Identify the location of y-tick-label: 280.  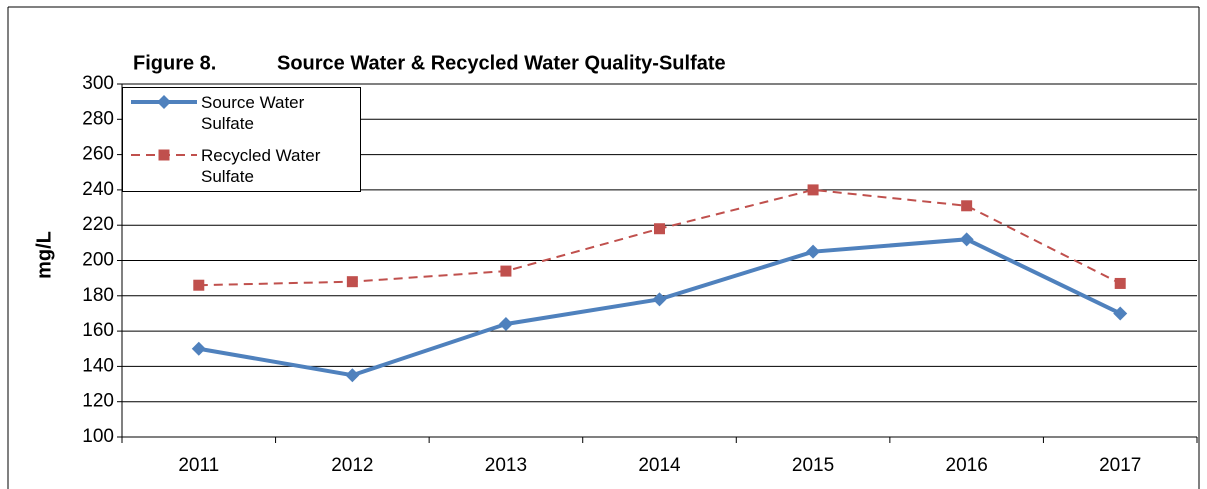
(98, 118).